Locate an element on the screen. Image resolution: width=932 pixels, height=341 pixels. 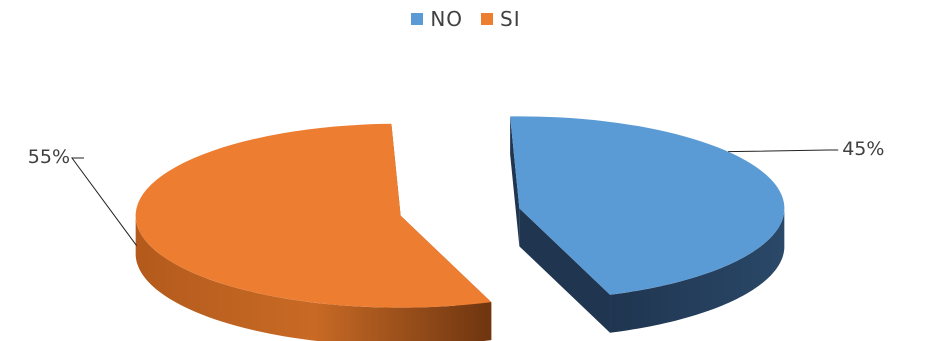
data-label-text: 45% is located at coordinates (863, 149).